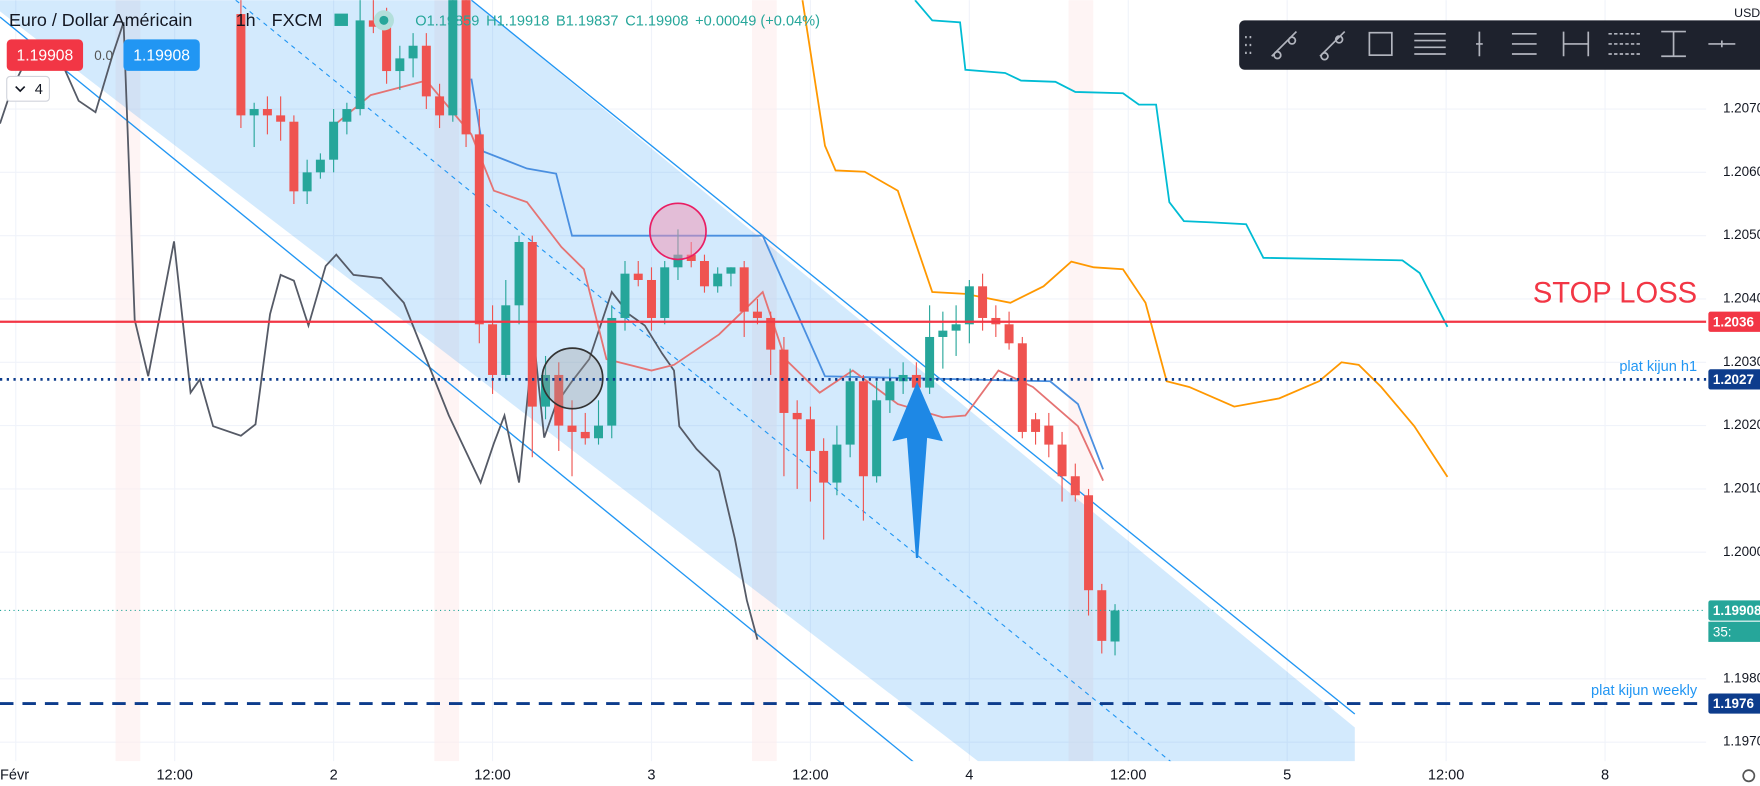 Image resolution: width=1760 pixels, height=786 pixels. What do you see at coordinates (1284, 45) in the screenshot?
I see `tool-trendline` at bounding box center [1284, 45].